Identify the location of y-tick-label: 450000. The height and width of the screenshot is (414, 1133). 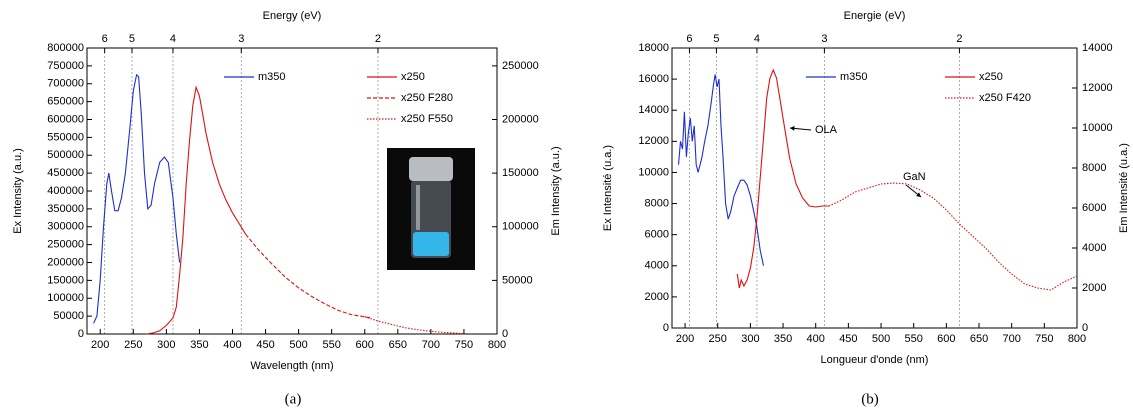
(65, 173).